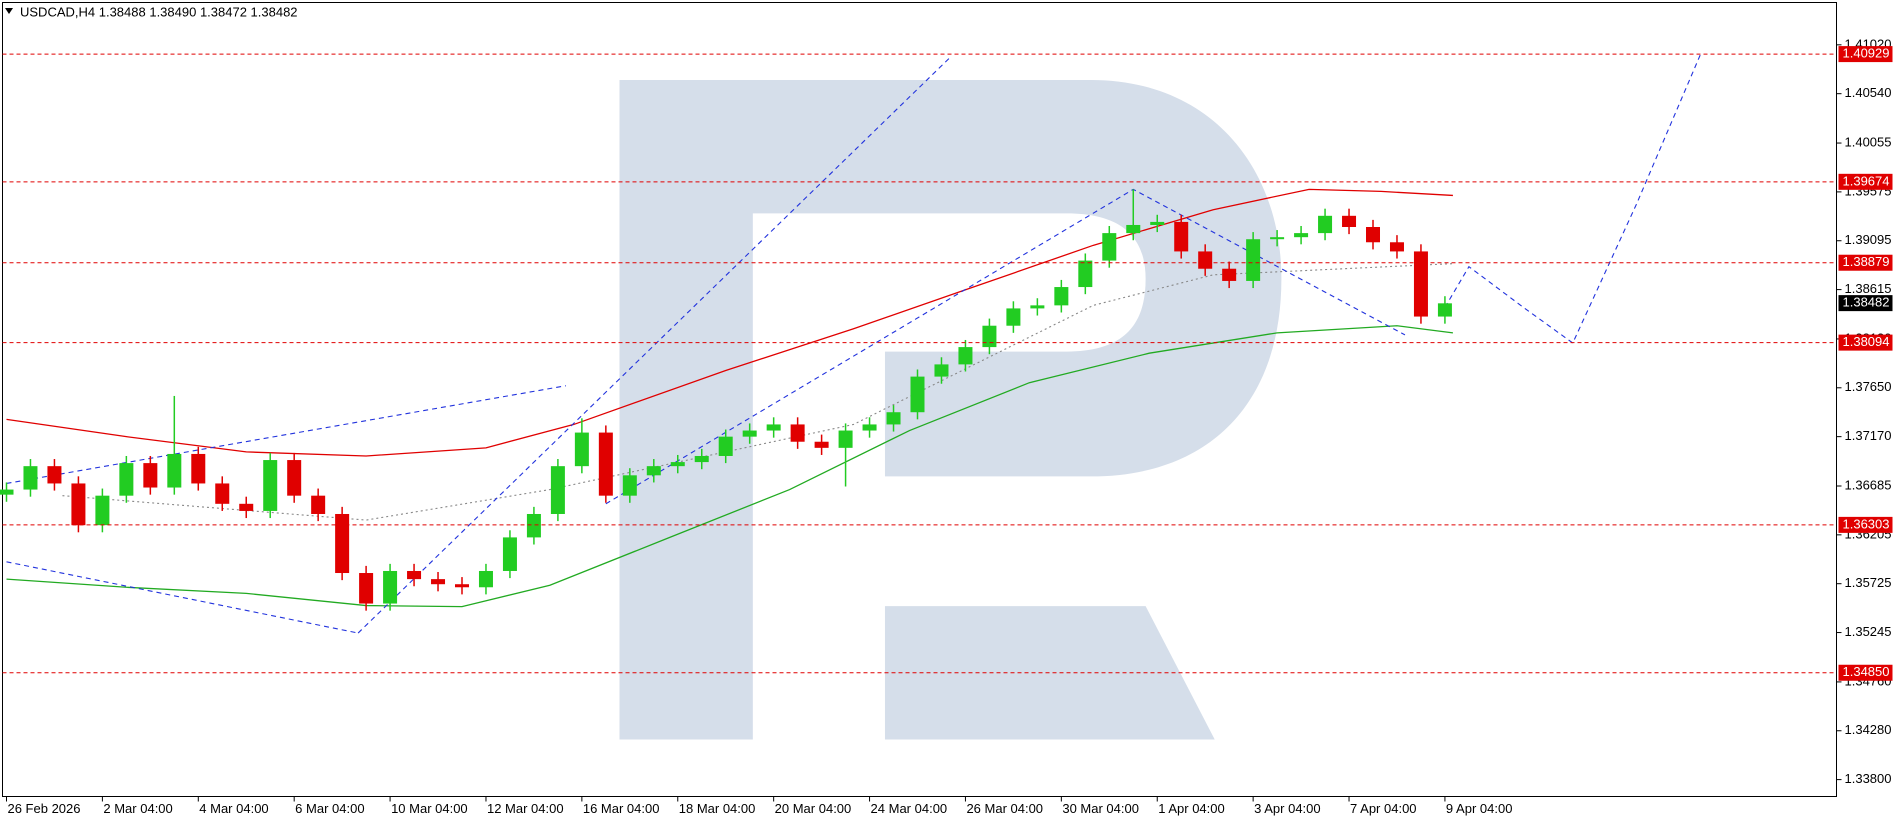 The image size is (1896, 820). I want to click on y-tick-label: 1.37650, so click(1868, 386).